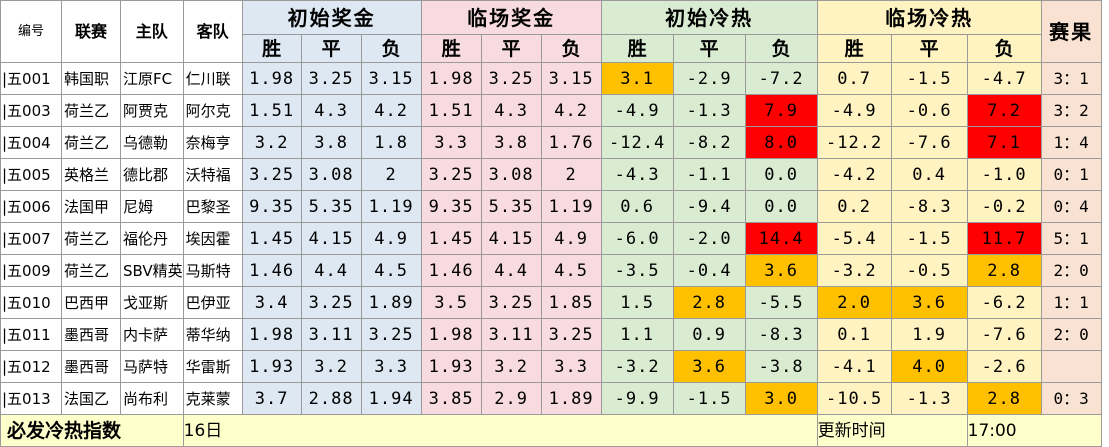  Describe the element at coordinates (152, 398) in the screenshot. I see `home-team-cell: 尚布利` at that location.